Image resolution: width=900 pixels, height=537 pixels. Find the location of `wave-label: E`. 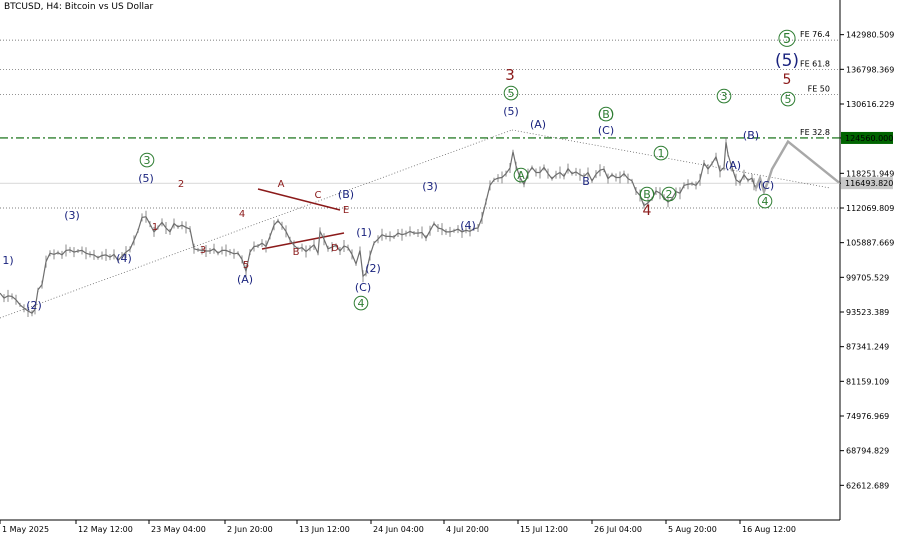

wave-label: E is located at coordinates (346, 210).